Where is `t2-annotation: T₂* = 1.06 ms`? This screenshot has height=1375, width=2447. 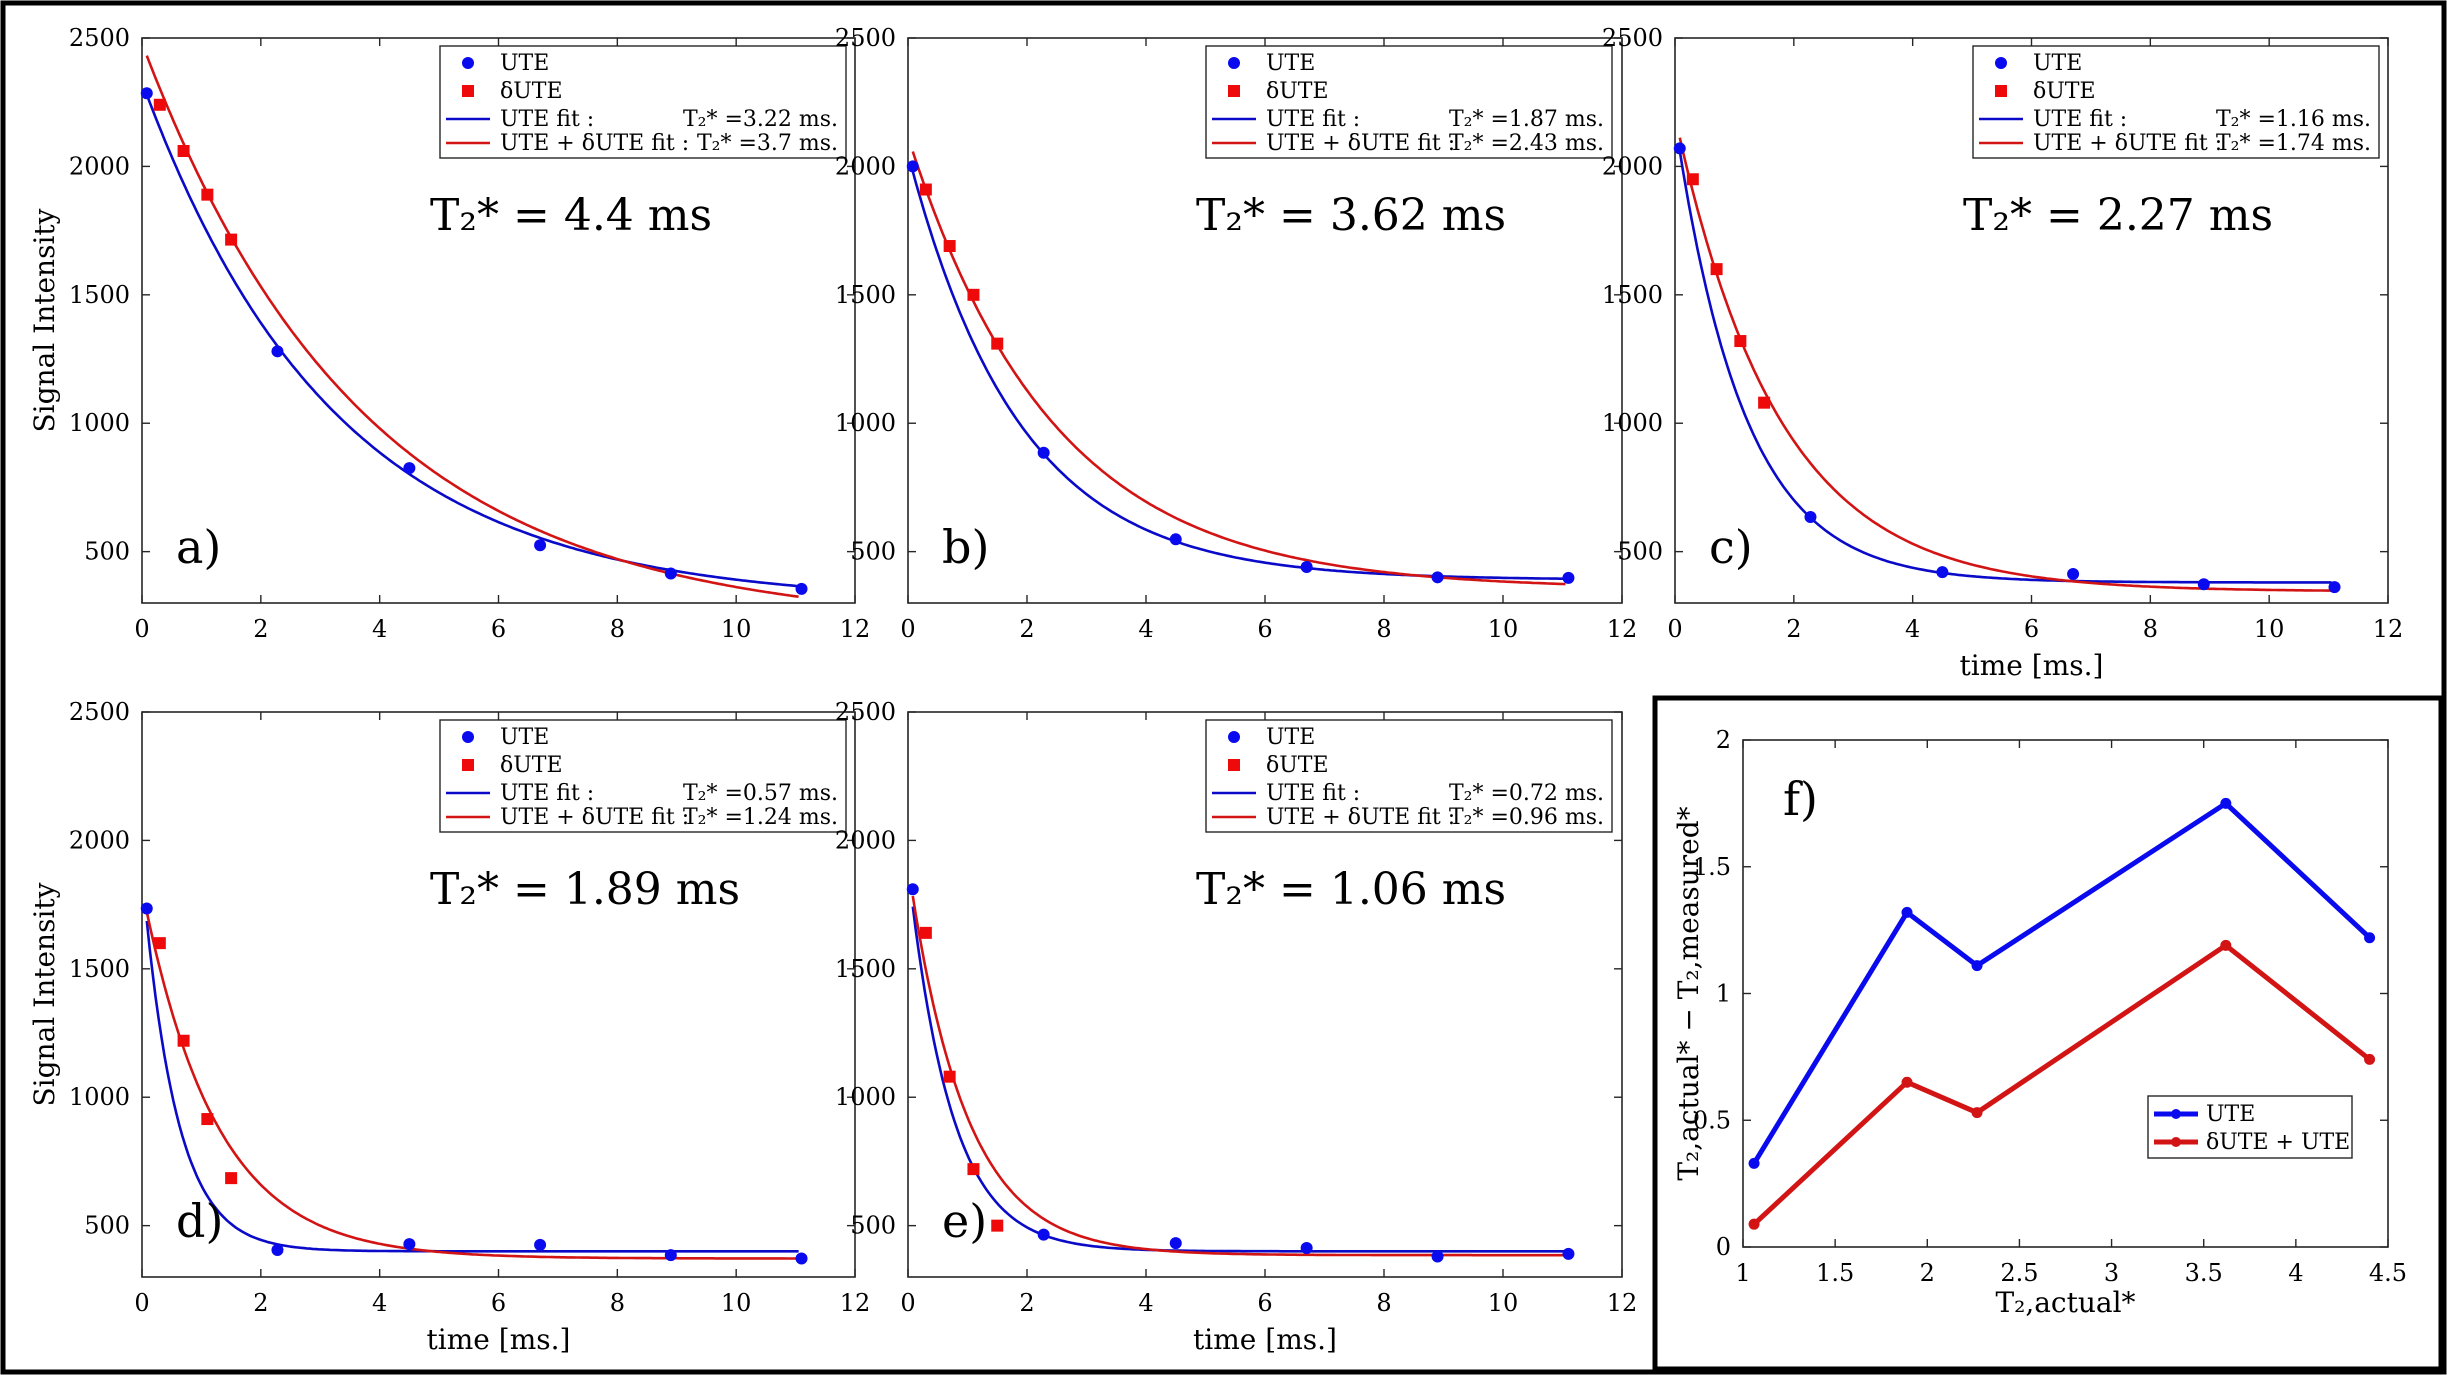 t2-annotation: T₂* = 1.06 ms is located at coordinates (1351, 889).